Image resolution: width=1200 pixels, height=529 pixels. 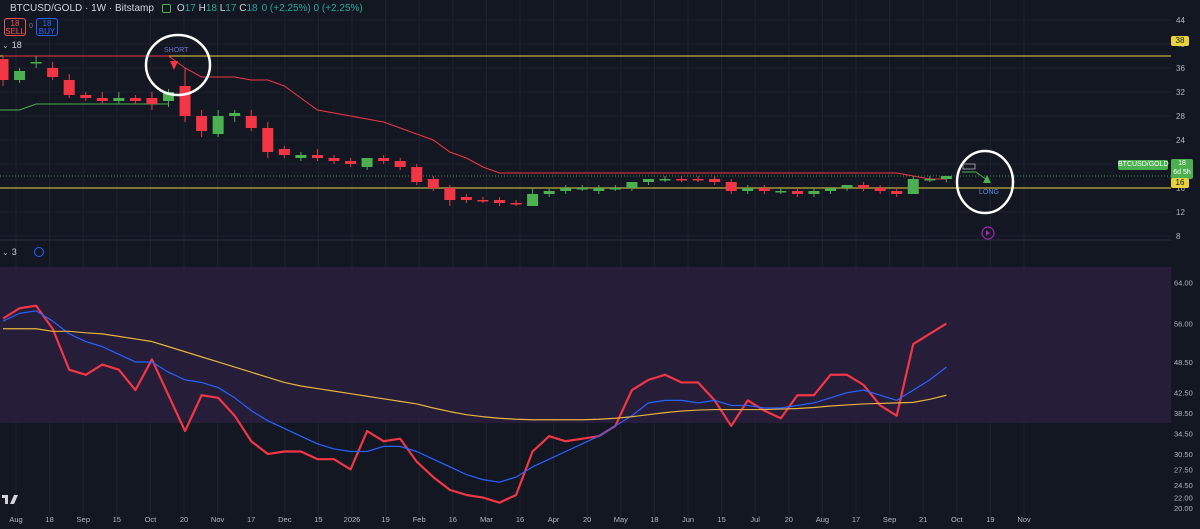 What do you see at coordinates (117, 519) in the screenshot?
I see `time-tick: 15` at bounding box center [117, 519].